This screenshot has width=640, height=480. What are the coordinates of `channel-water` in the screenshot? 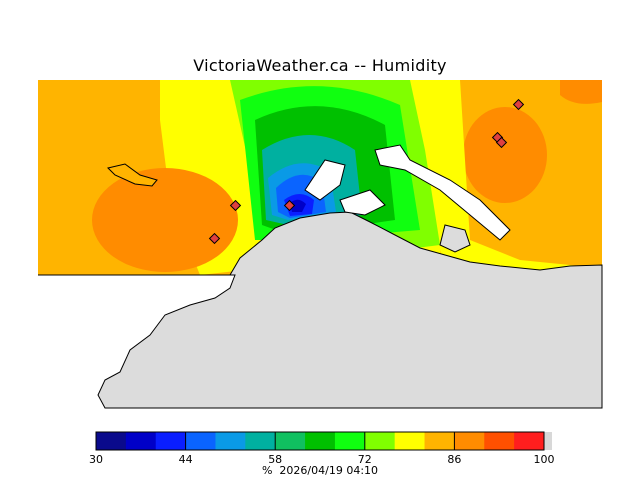 It's located at (442, 192).